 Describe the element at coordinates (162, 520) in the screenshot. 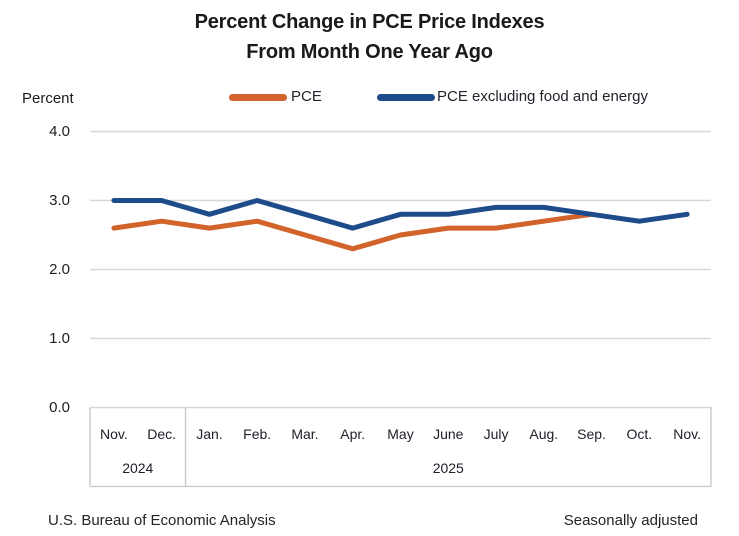

I see `source-note: U.S. Bureau of Economic Analysis` at that location.